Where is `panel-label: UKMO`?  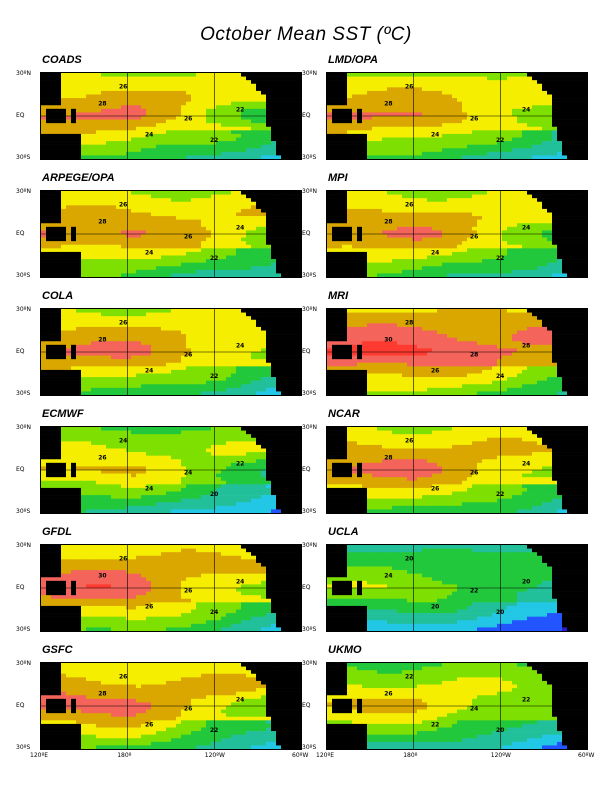
panel-label: UKMO is located at coordinates (345, 650).